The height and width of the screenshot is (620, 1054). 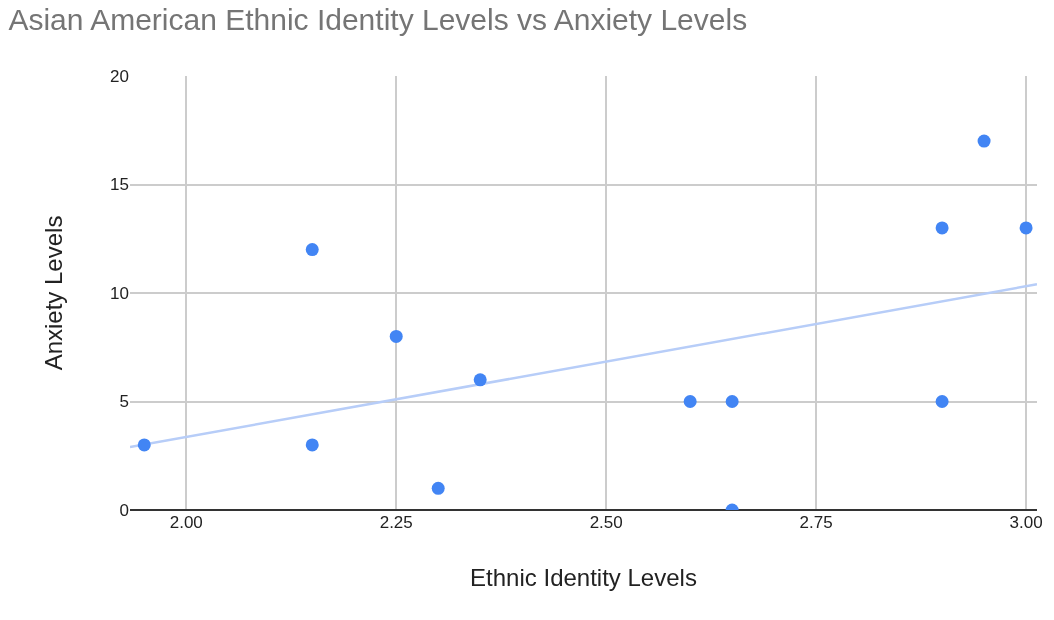 I want to click on y-tick-label: 15, so click(x=119, y=185).